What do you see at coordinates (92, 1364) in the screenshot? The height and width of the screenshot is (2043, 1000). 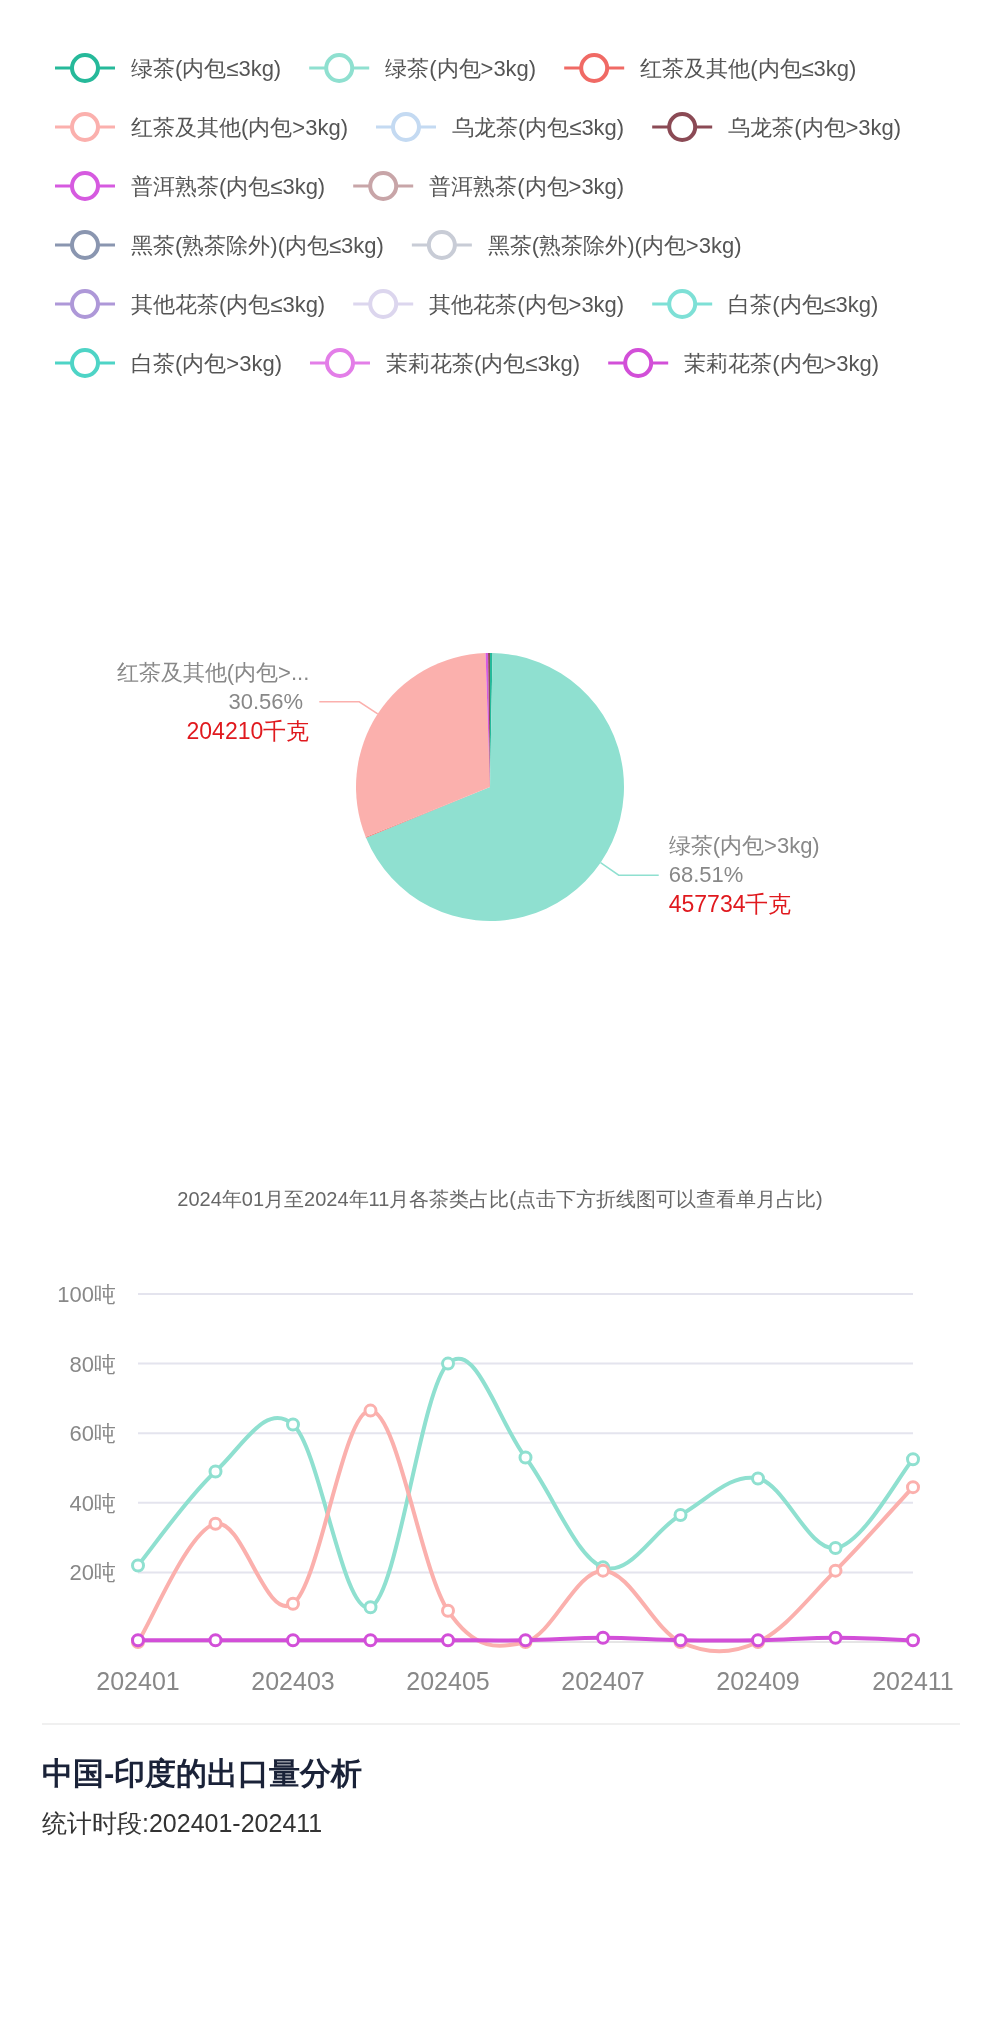 I see `y-tick-label: 80吨` at bounding box center [92, 1364].